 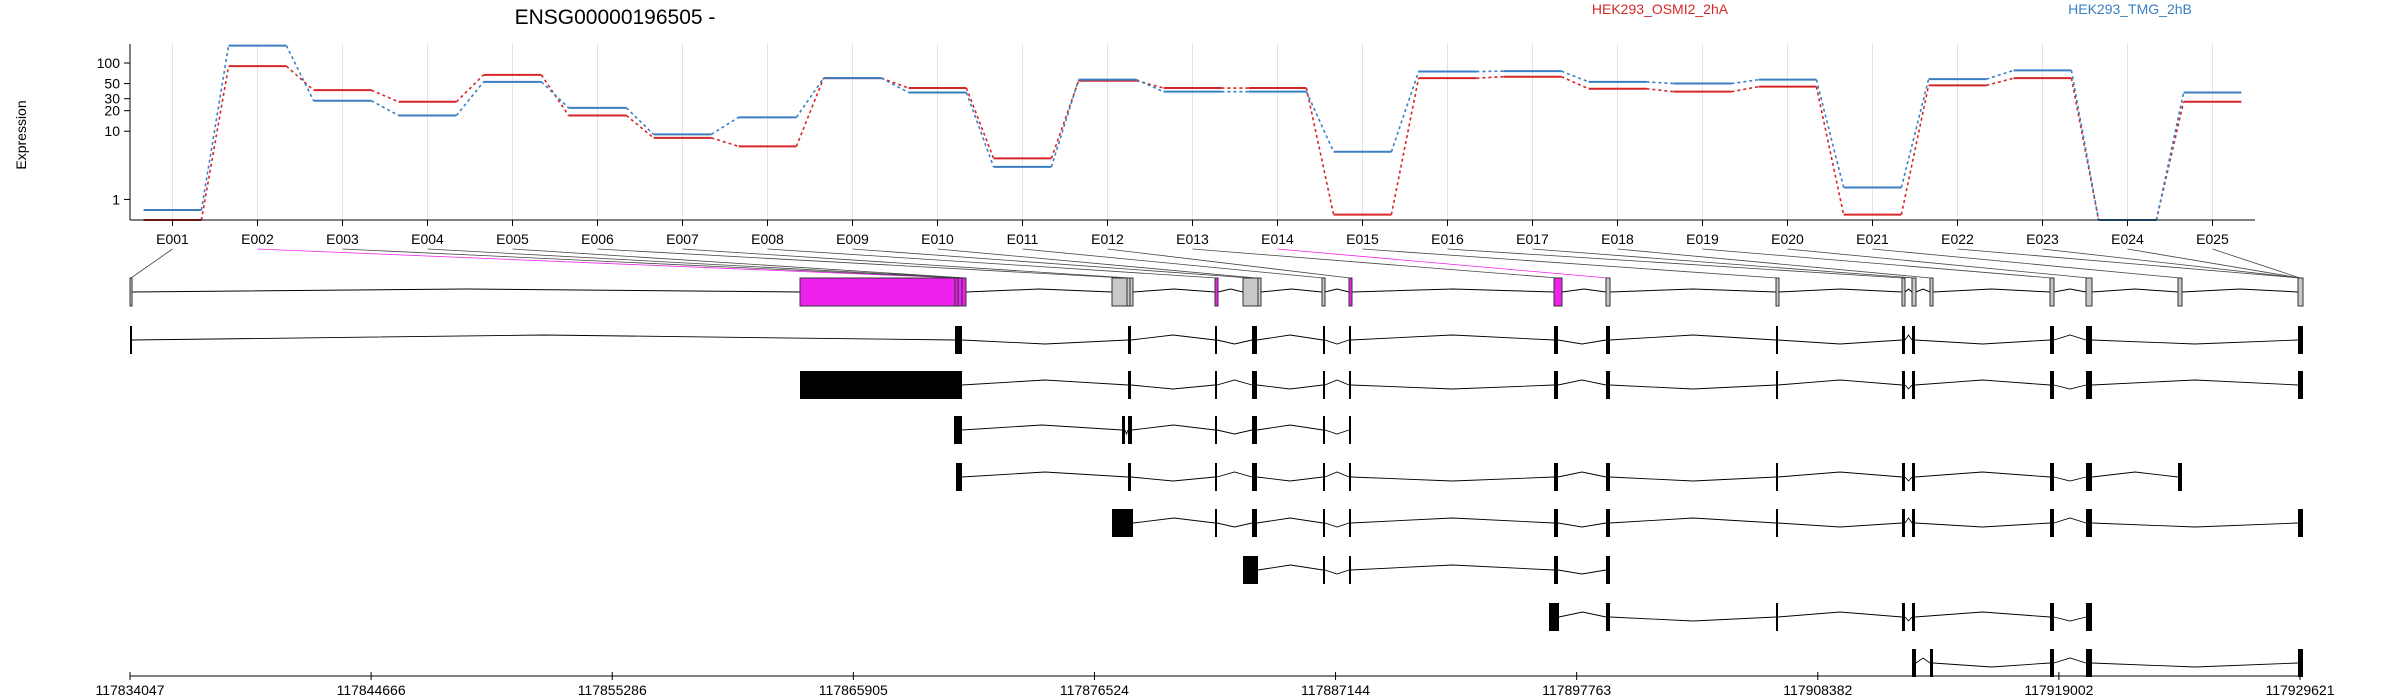 I want to click on genomic-tick-label: 117865905, so click(x=853, y=690).